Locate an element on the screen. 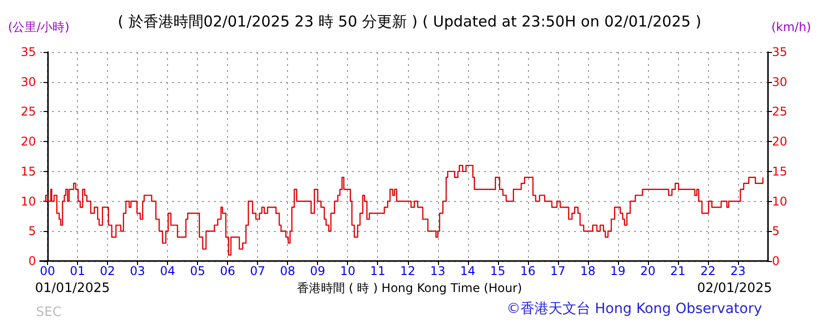 The width and height of the screenshot is (819, 324). y-tick-label: 10 is located at coordinates (28, 201).